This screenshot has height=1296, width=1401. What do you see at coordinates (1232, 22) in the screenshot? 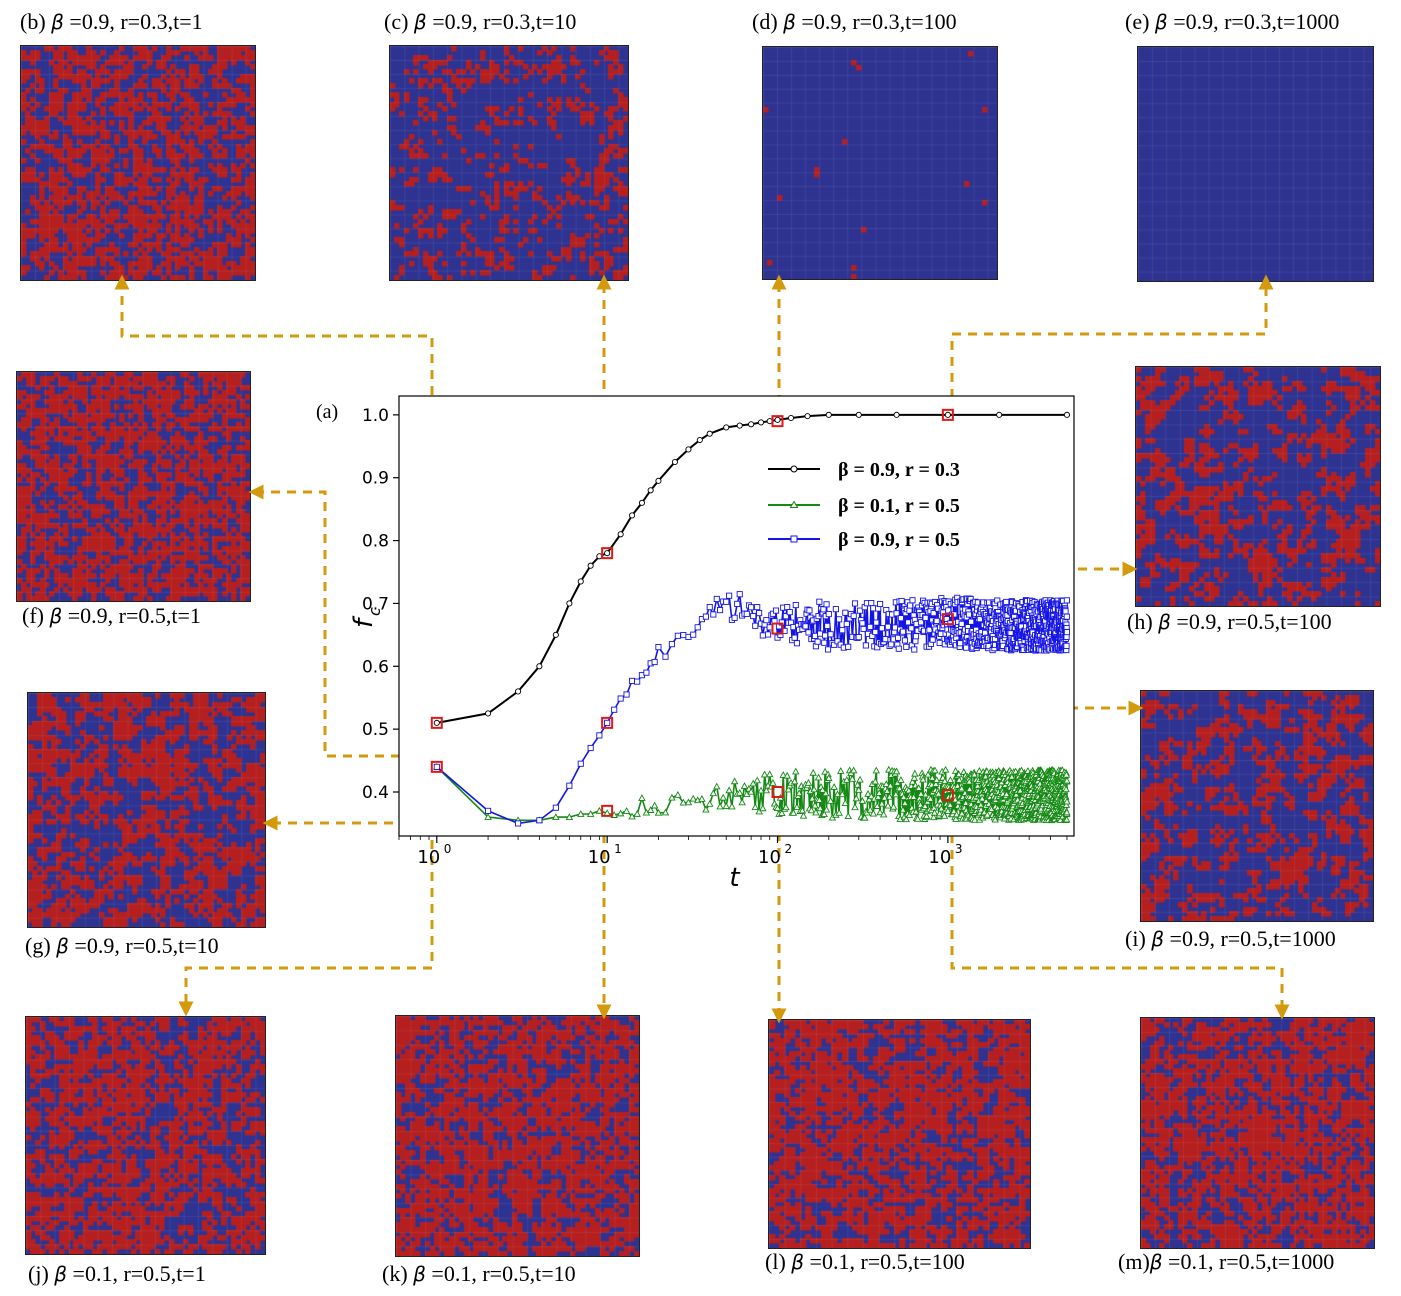
I see `caption-e: (e) β =0.9, r=0.3,t=1000` at bounding box center [1232, 22].